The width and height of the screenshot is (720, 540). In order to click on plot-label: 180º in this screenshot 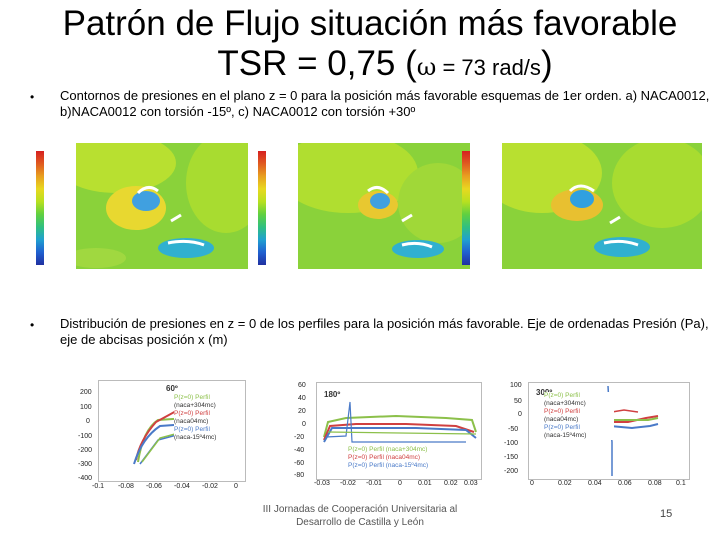, I will do `click(332, 394)`.